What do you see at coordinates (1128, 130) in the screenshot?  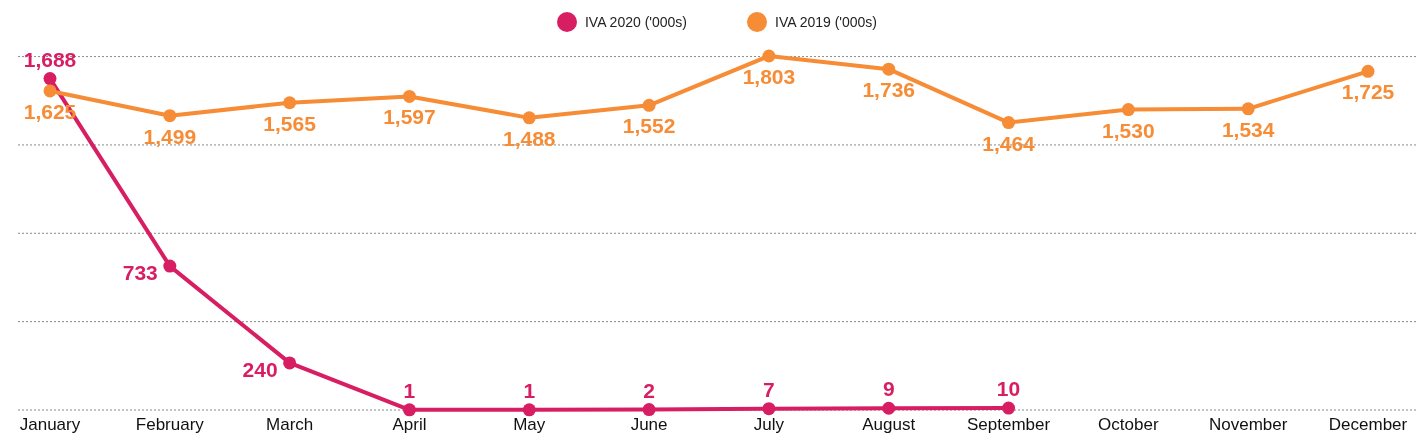 I see `data-label: 1,530` at bounding box center [1128, 130].